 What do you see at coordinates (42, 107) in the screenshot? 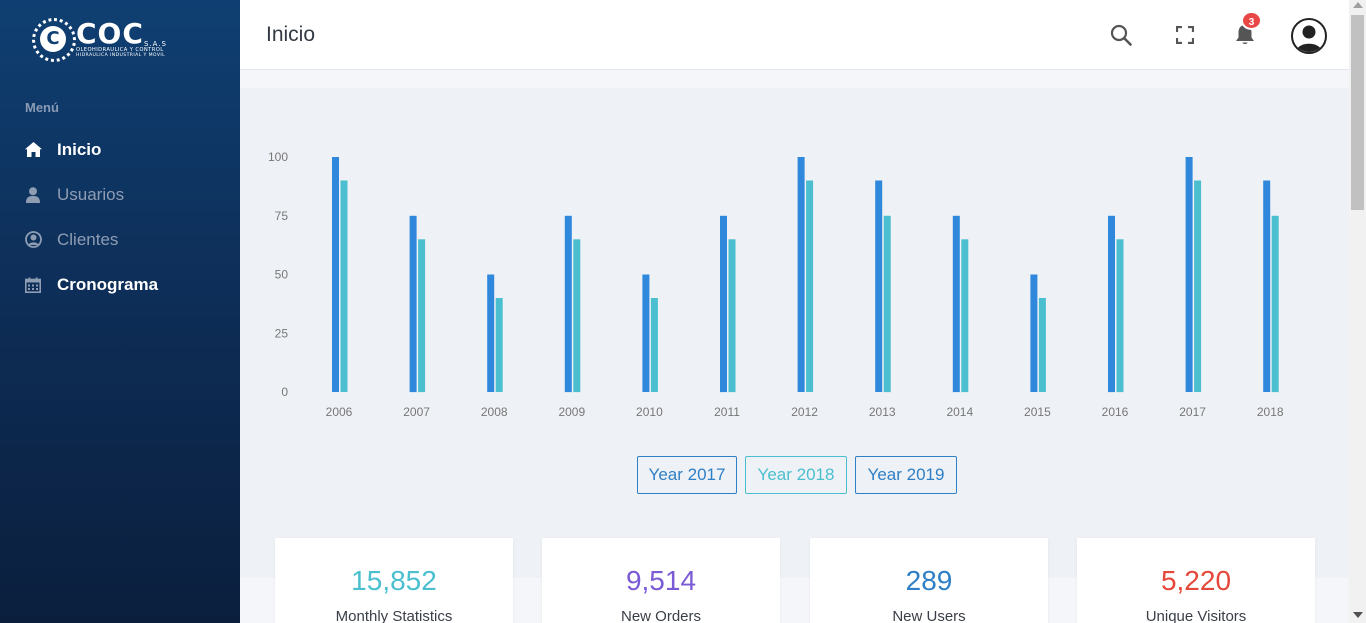
I see `menu-title: Menú` at bounding box center [42, 107].